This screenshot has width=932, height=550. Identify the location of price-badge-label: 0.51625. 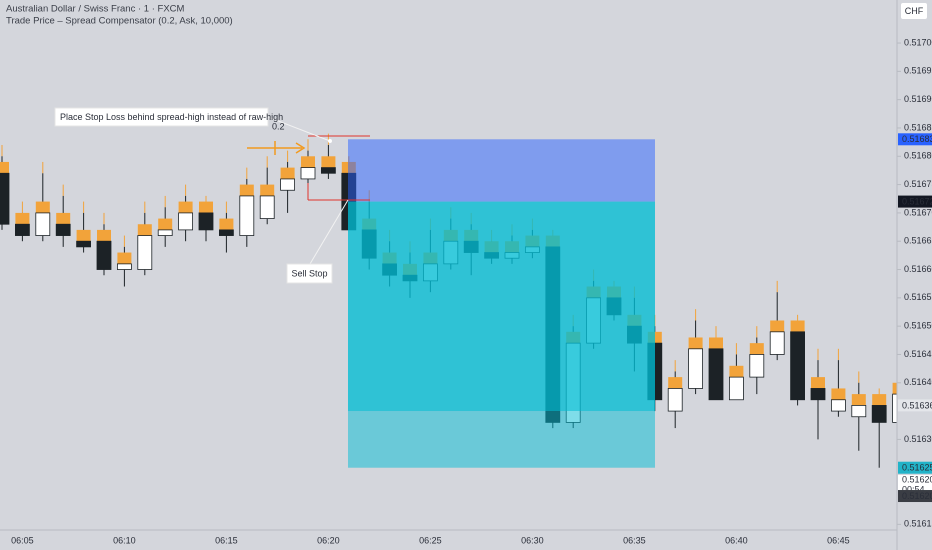
(917, 468).